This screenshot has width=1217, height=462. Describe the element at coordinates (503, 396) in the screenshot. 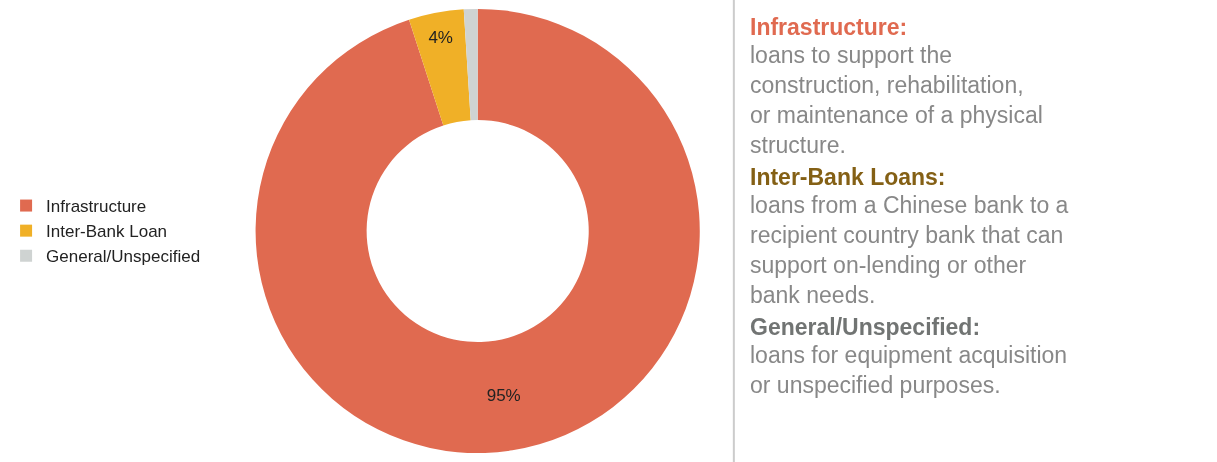

I see `data-label: 95%` at that location.